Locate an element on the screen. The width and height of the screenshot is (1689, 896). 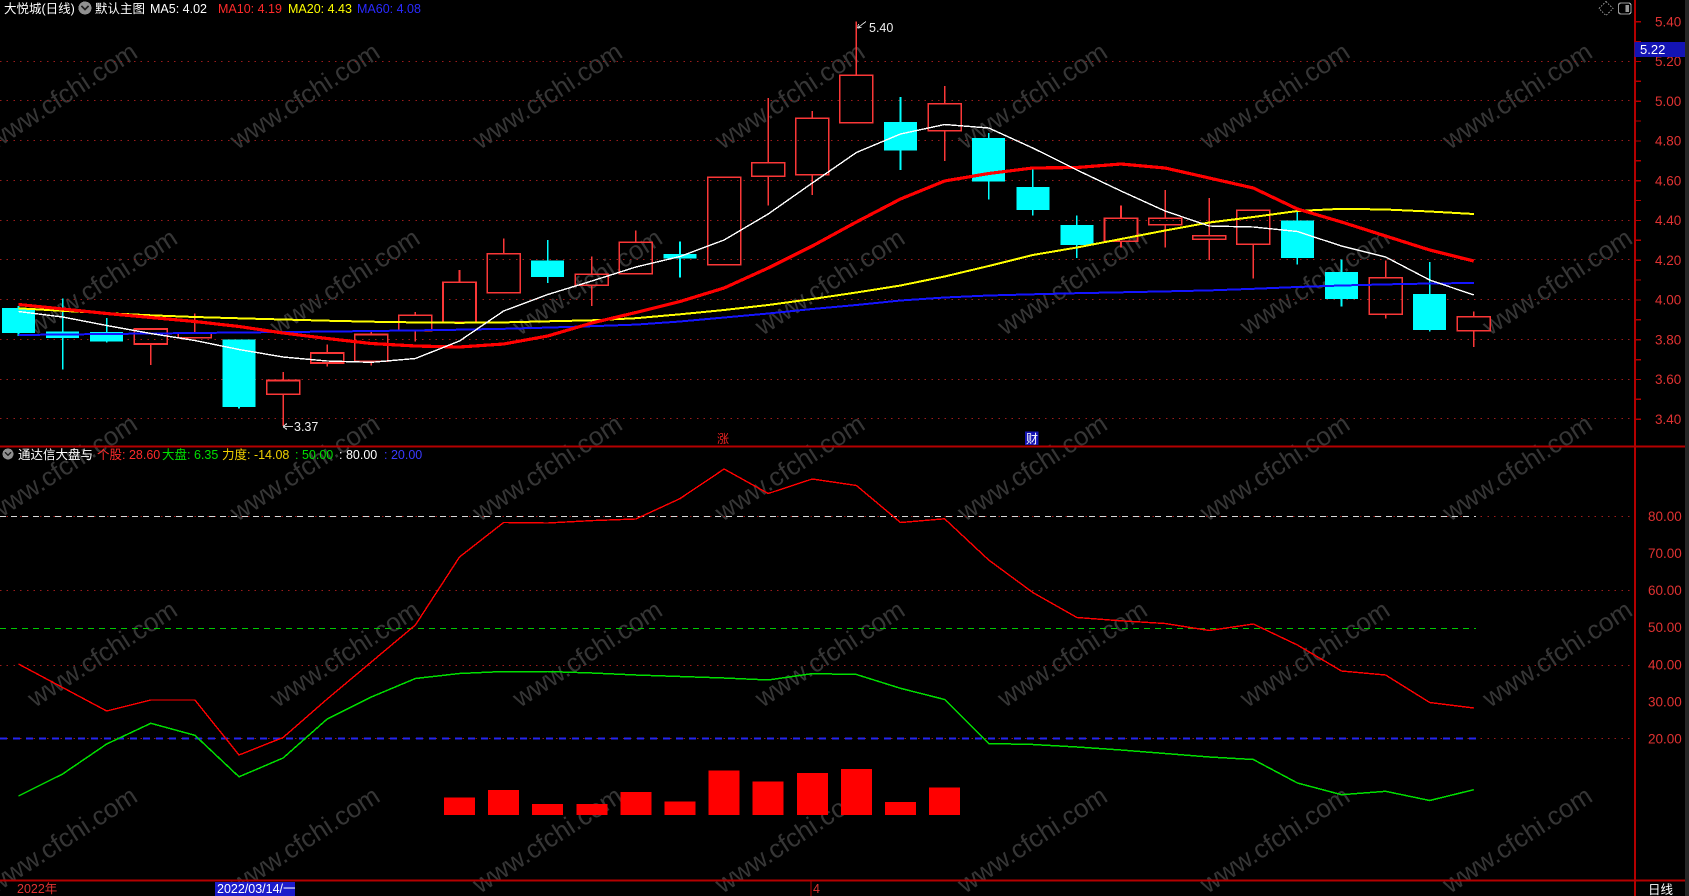
svg-text: MA60: 4.08 is located at coordinates (389, 9).